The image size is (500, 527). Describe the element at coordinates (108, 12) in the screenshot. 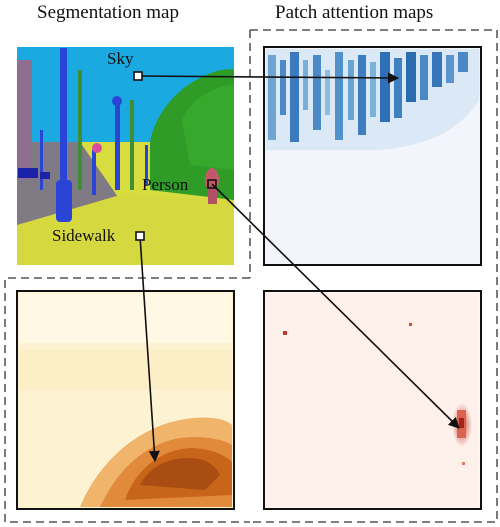

I see `segmentation-map-caption: Segmentation map` at that location.